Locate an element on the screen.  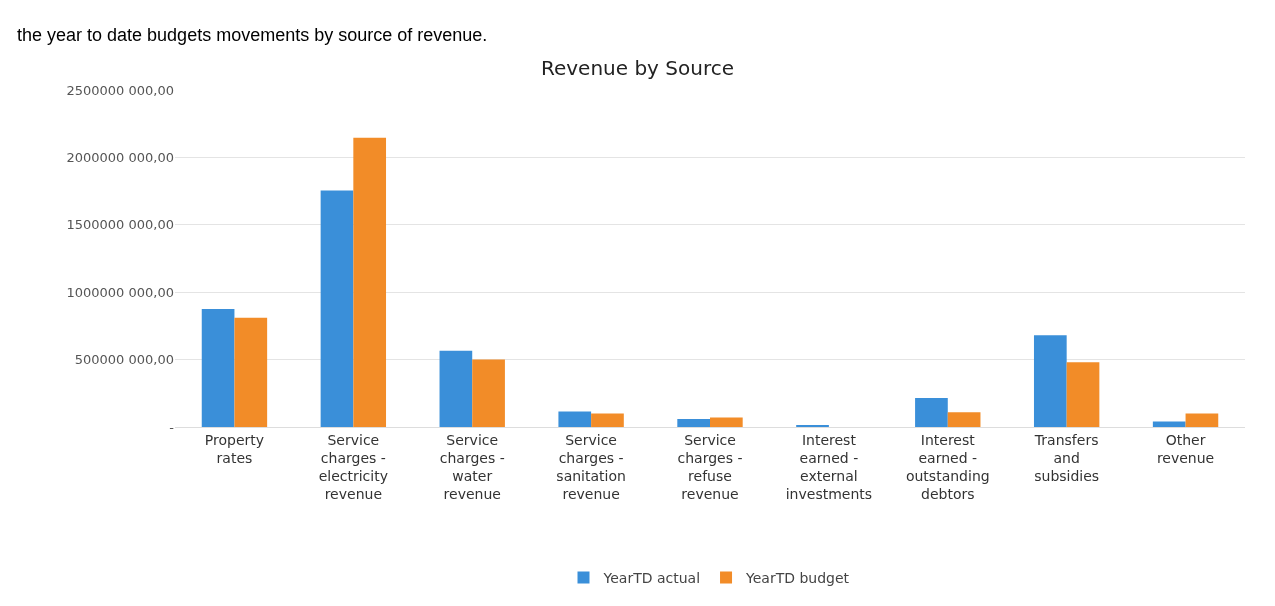
legend-label: YearTD actual is located at coordinates (651, 577).